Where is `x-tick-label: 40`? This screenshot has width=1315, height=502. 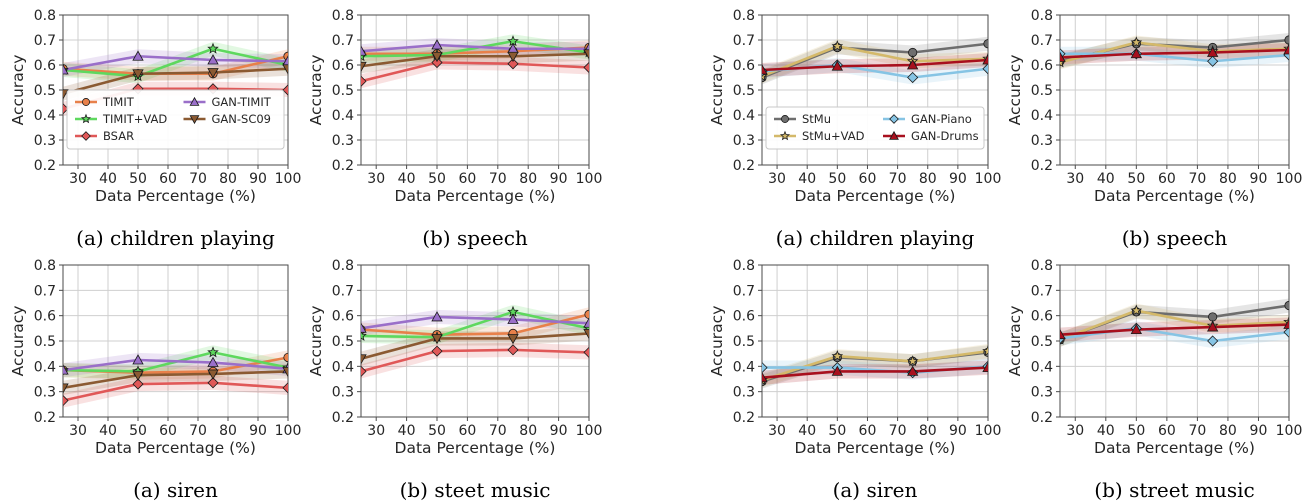 x-tick-label: 40 is located at coordinates (108, 179).